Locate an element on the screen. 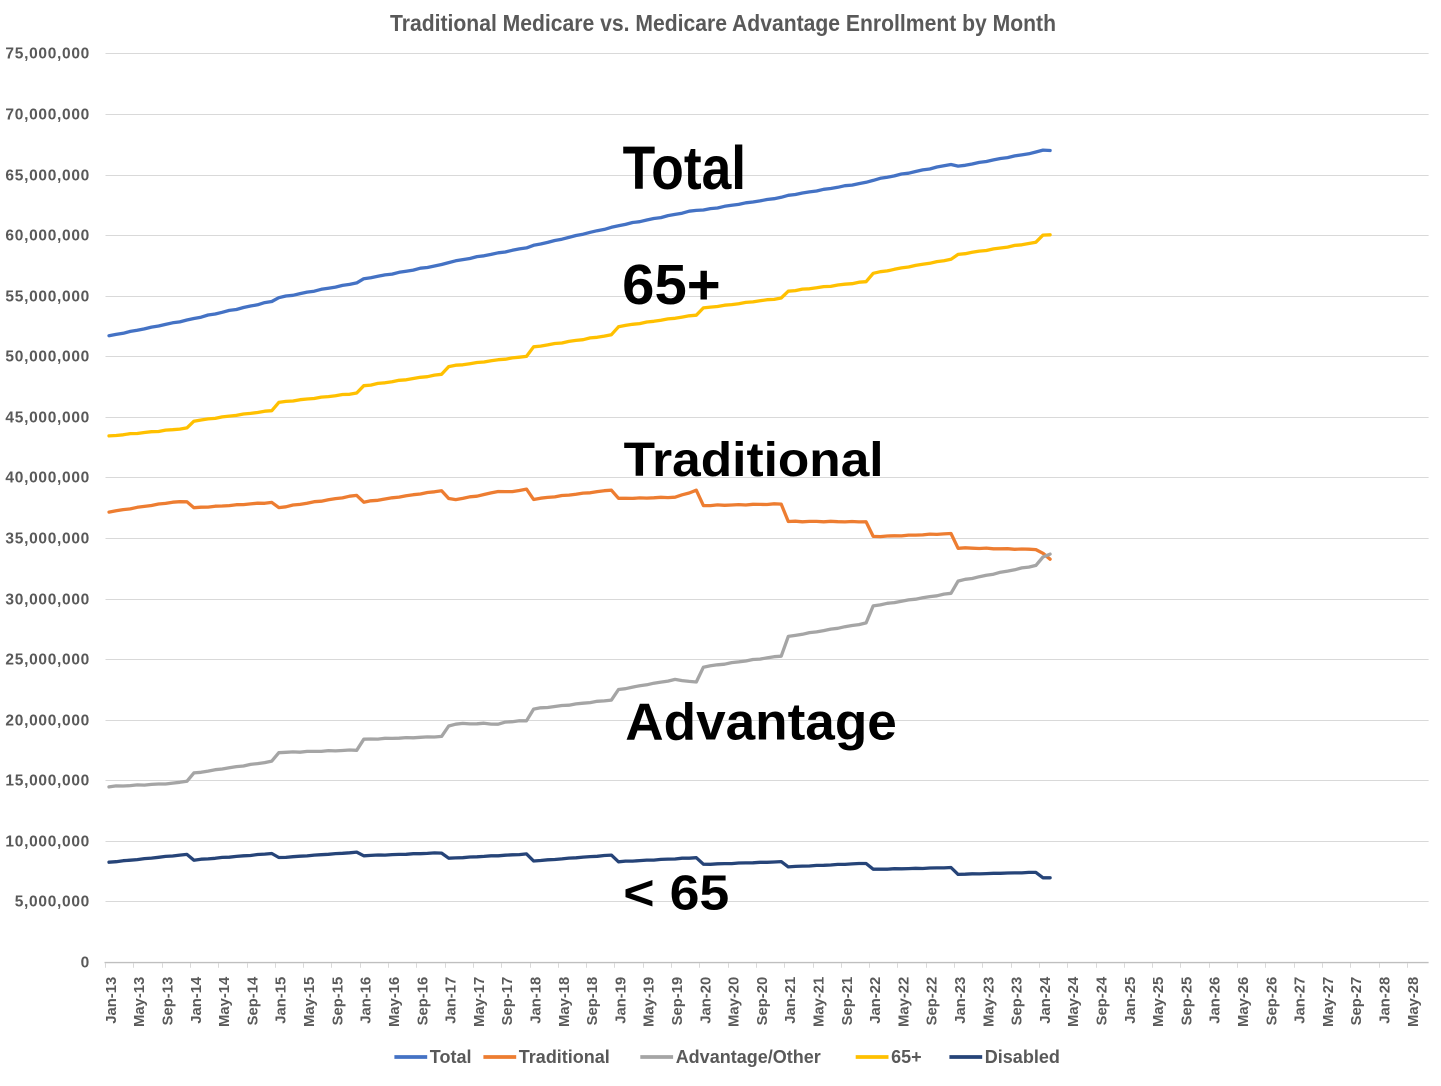  svg-text: Sep-26 is located at coordinates (1272, 1001).